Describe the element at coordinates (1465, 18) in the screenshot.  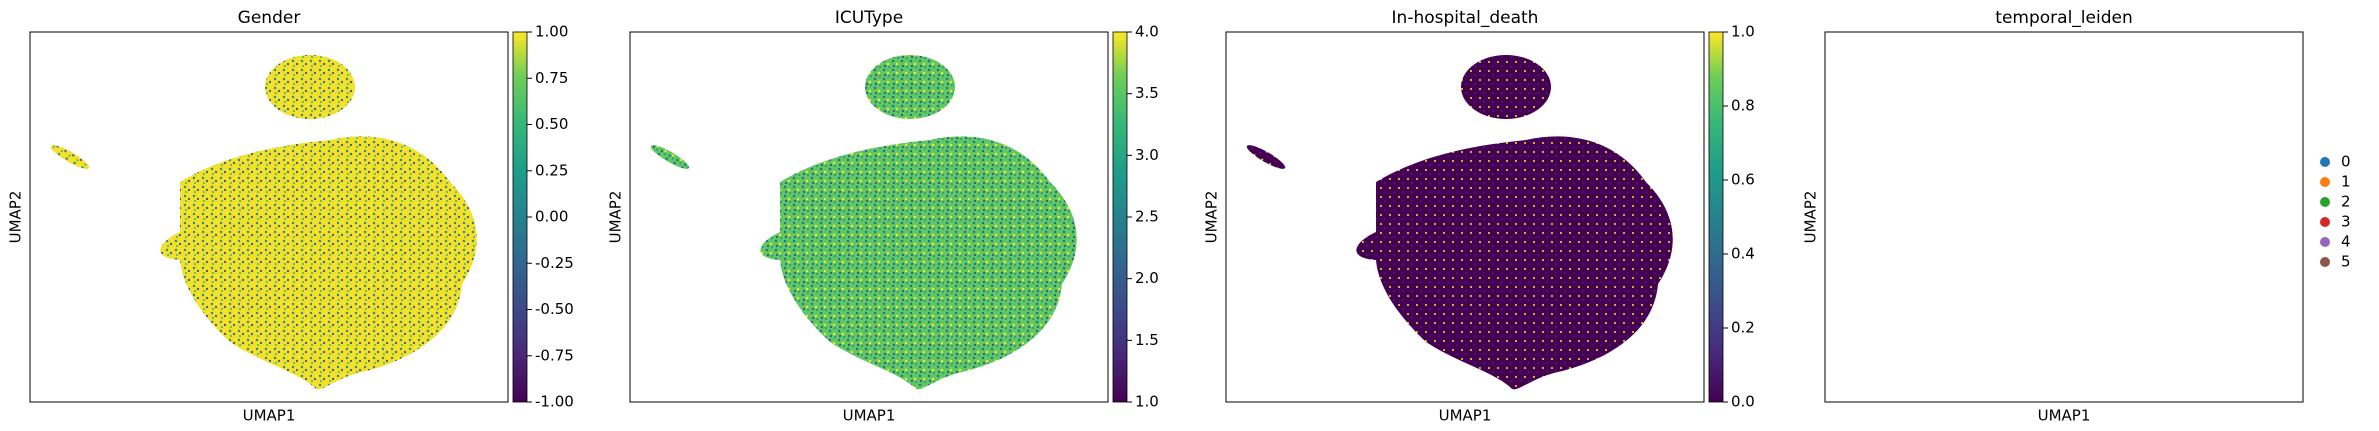
I see `panel-title: In-hospital_death` at that location.